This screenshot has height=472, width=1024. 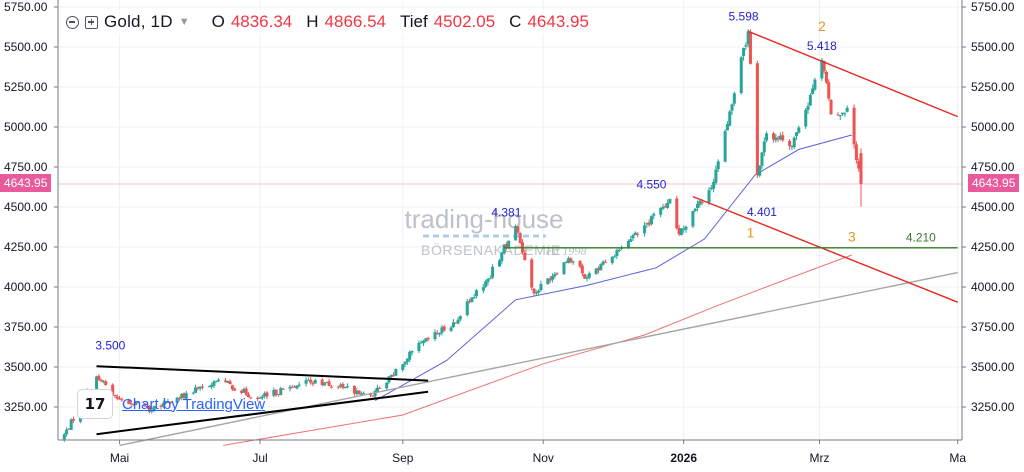 What do you see at coordinates (993, 367) in the screenshot?
I see `y-tick-label-right: 3500.00` at bounding box center [993, 367].